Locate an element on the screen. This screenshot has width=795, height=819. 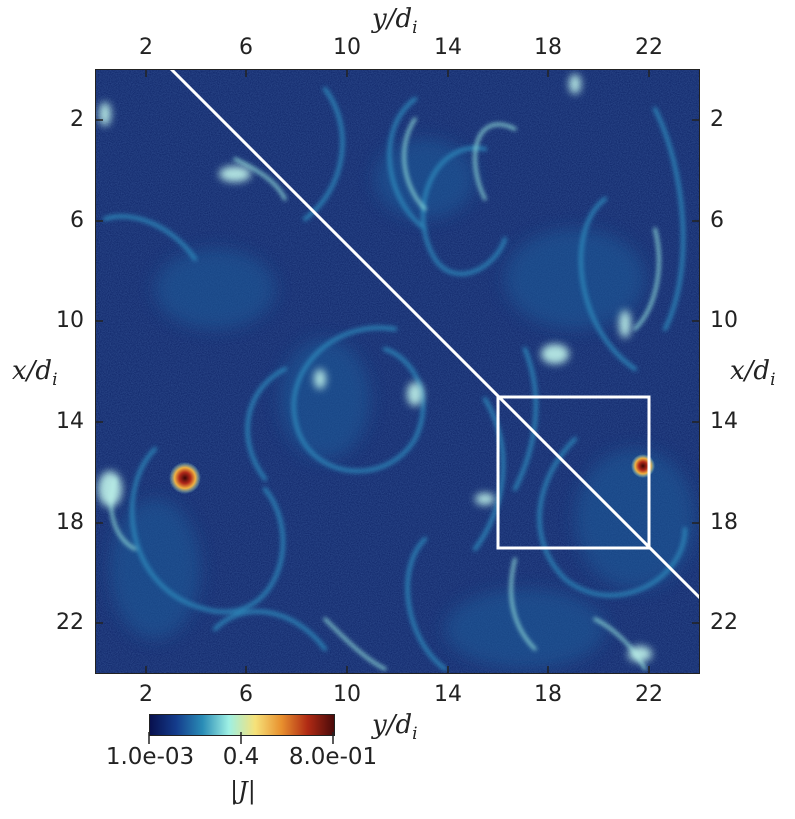
colorbar-gradient is located at coordinates (242, 725).